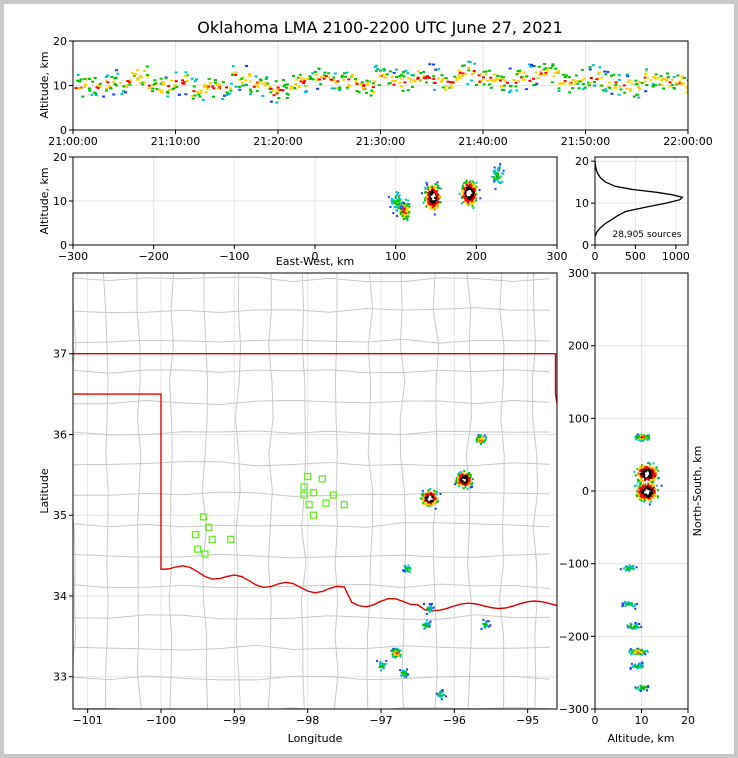  I want to click on histogram-ytick-label: 0, so click(585, 245).